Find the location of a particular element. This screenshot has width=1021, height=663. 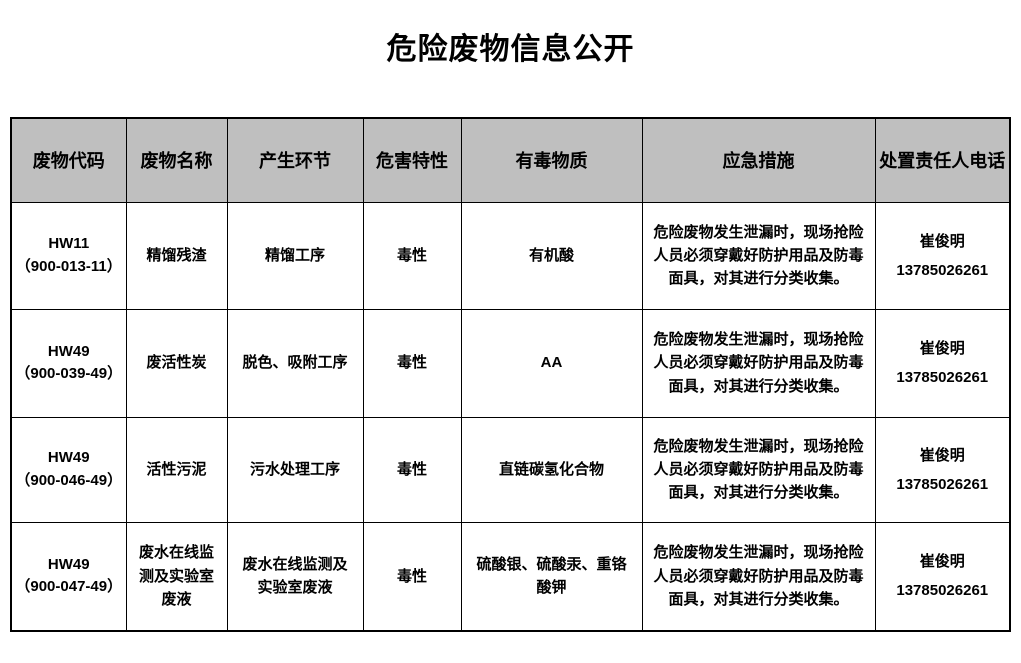

header-waste-name: 废物名称 is located at coordinates (176, 160).